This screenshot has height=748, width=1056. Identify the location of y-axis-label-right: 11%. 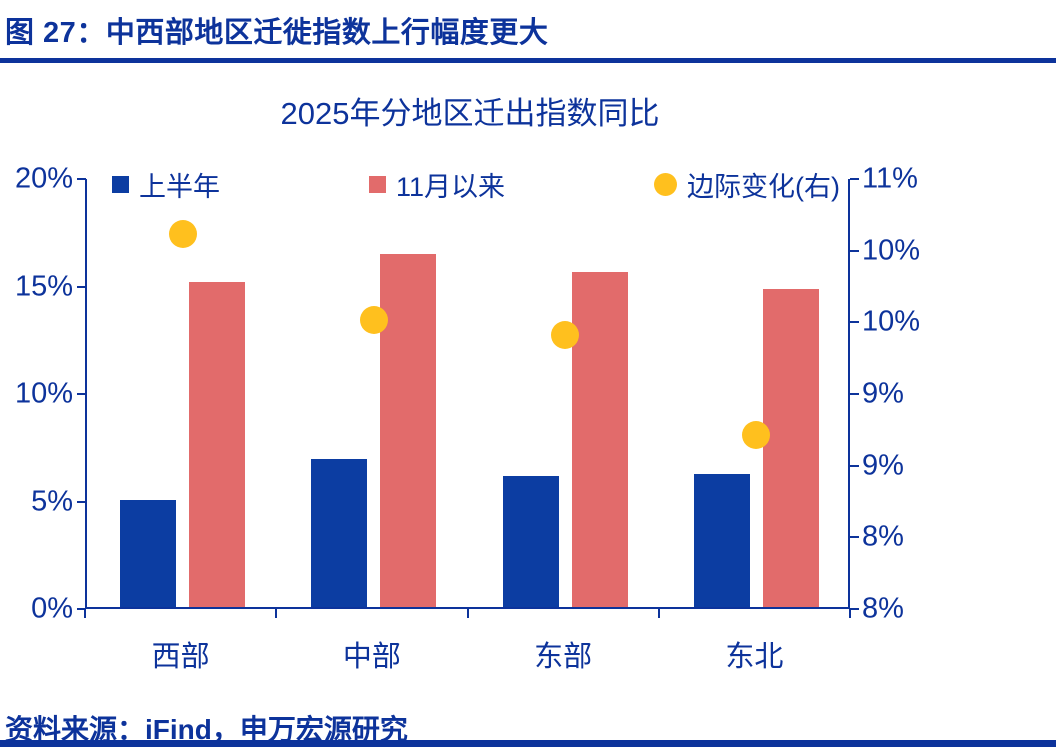
(890, 178).